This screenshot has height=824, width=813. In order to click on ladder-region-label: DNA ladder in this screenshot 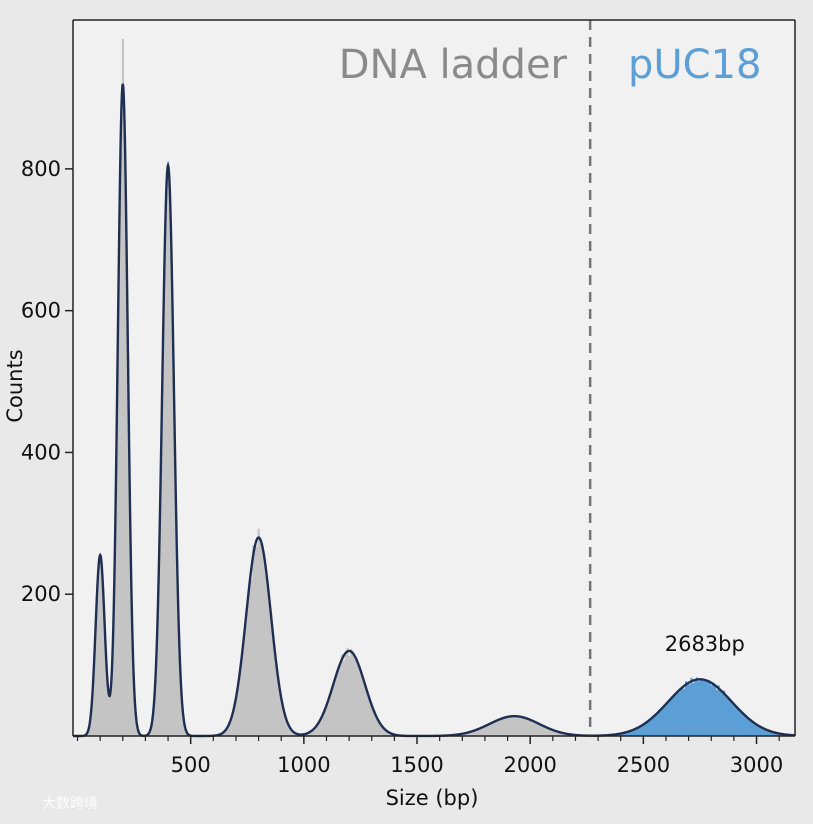, I will do `click(453, 65)`.